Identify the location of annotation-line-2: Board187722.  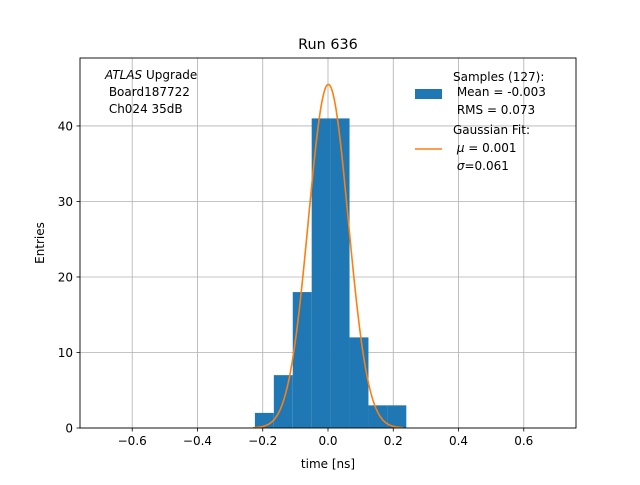
(147, 92).